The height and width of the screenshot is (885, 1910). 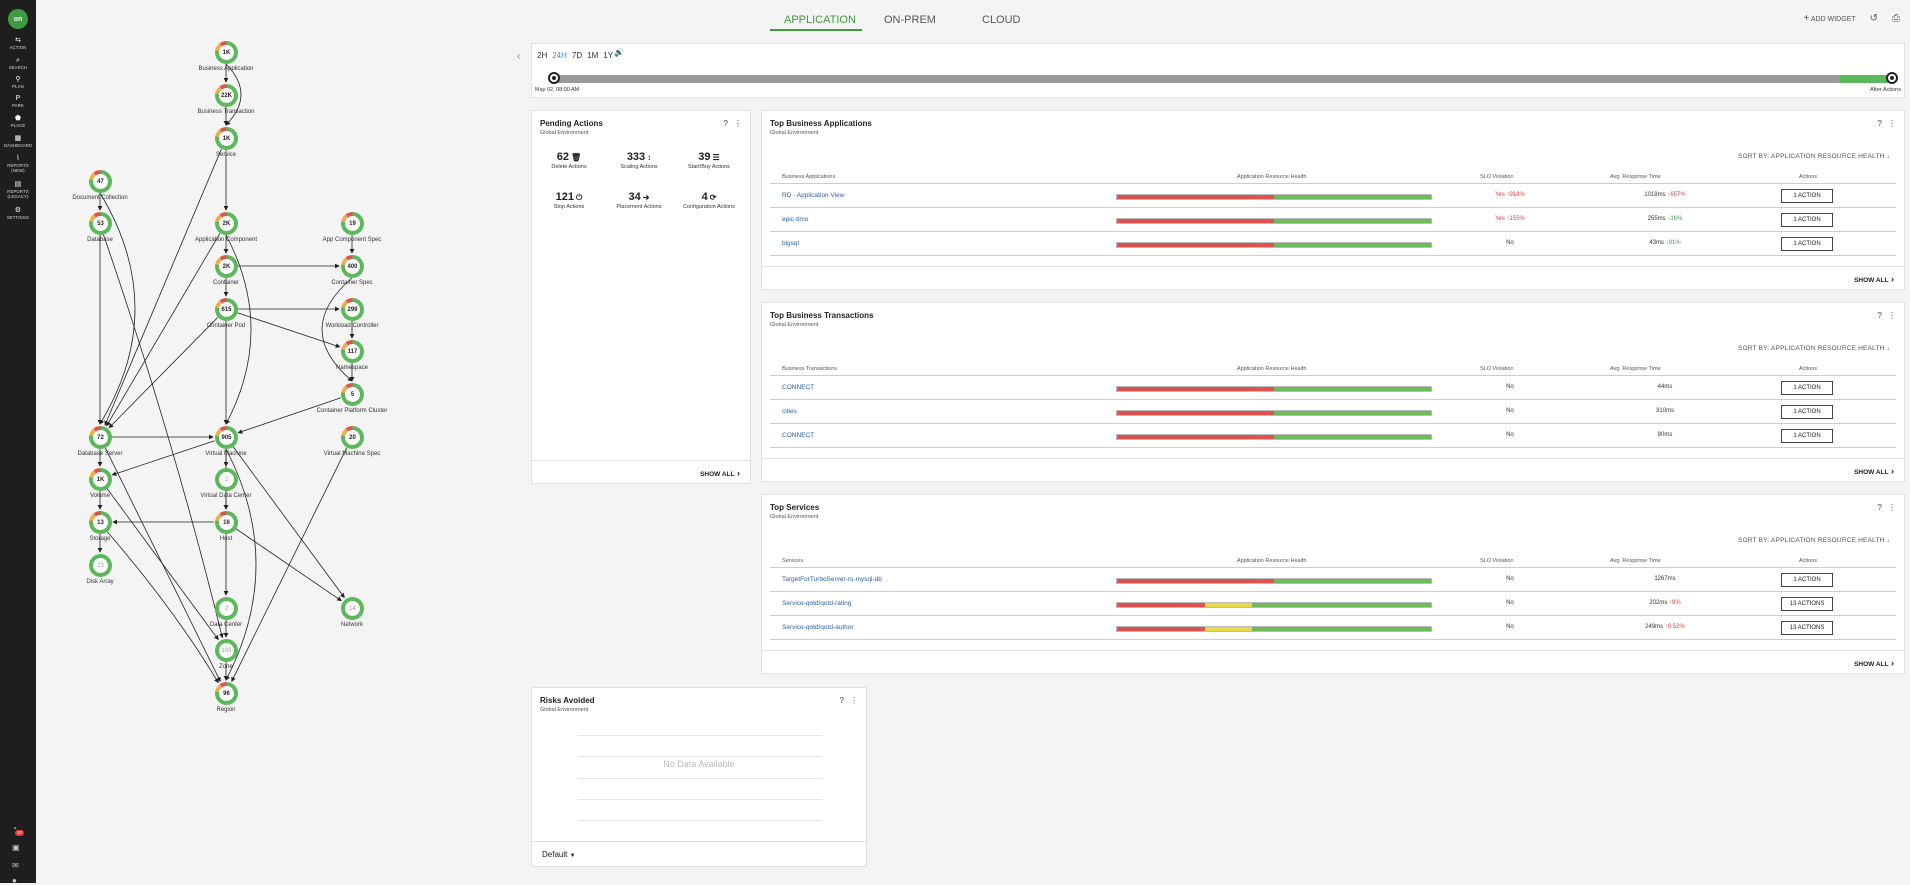 What do you see at coordinates (559, 55) in the screenshot?
I see `range-24h: 24H` at bounding box center [559, 55].